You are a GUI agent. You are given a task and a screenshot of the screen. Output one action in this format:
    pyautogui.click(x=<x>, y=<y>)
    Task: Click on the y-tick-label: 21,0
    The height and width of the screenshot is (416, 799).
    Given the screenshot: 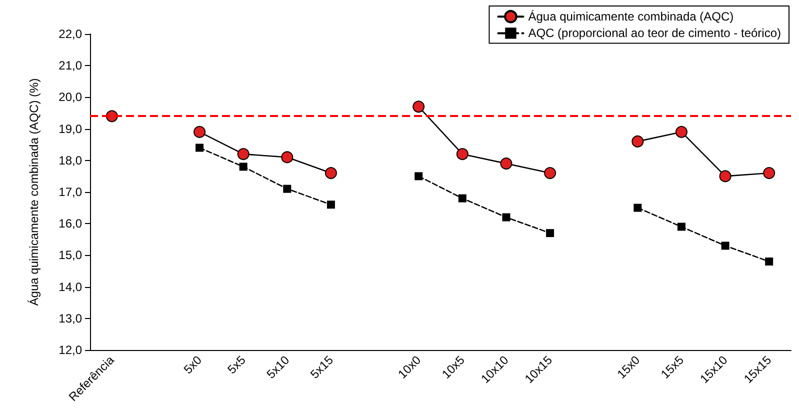 What is the action you would take?
    pyautogui.click(x=70, y=65)
    